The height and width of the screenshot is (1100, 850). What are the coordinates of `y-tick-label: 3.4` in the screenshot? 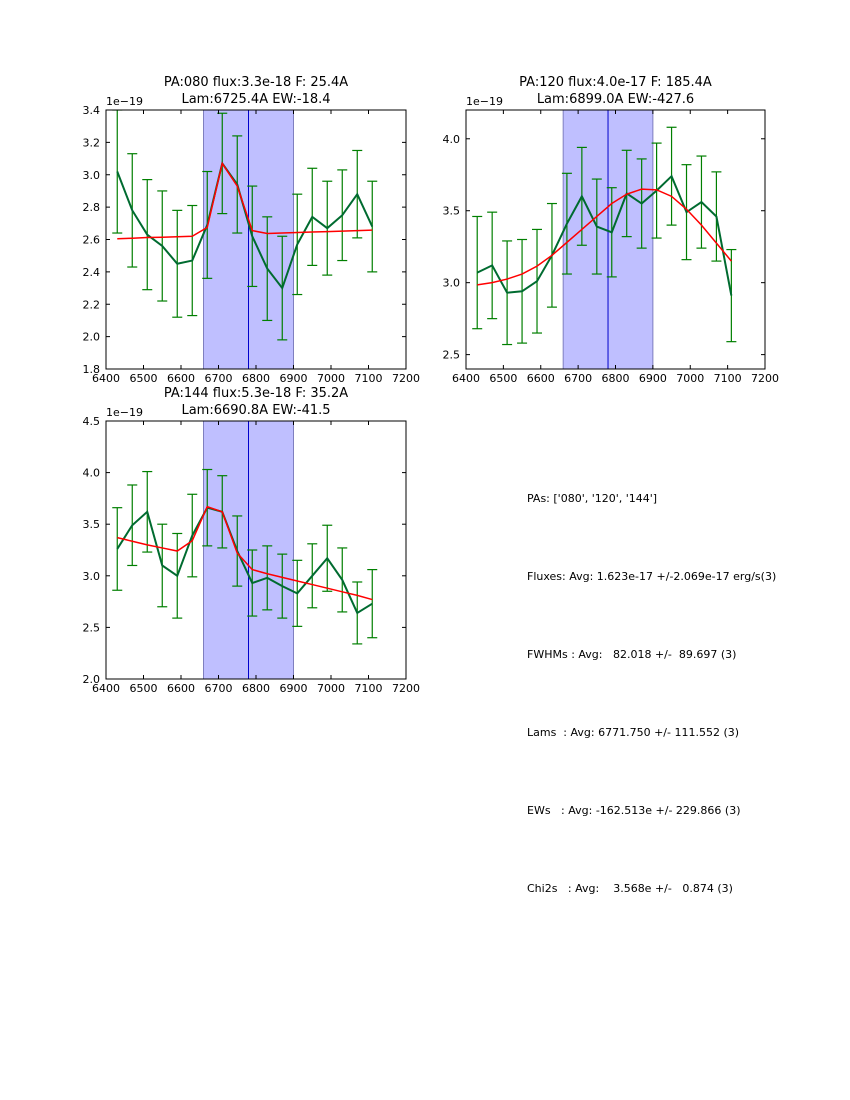 It's located at (92, 110).